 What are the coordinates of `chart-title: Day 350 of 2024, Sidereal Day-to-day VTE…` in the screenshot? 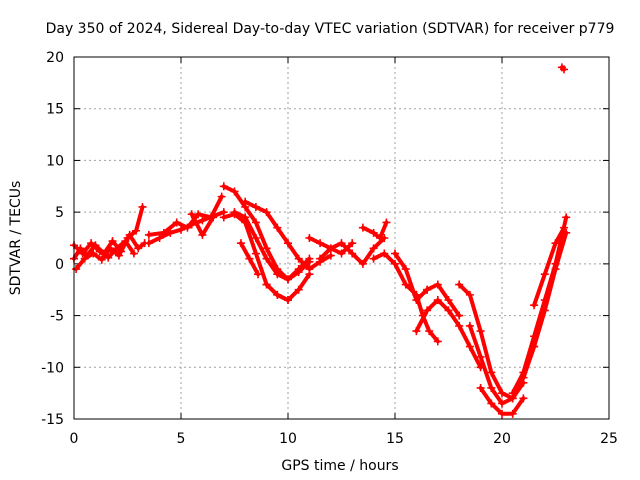 It's located at (330, 29).